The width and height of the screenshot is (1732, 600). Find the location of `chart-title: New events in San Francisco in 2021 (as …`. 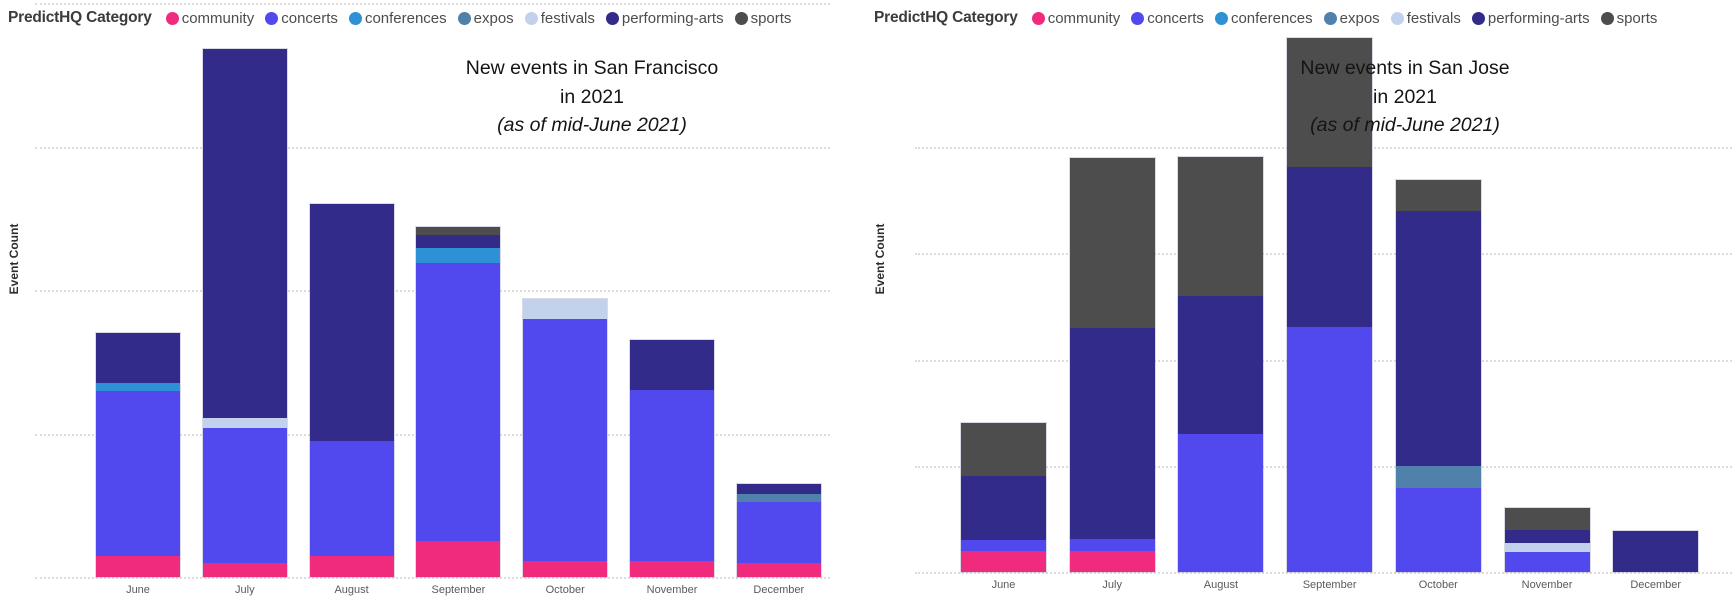

chart-title: New events in San Francisco in 2021 (as … is located at coordinates (592, 97).